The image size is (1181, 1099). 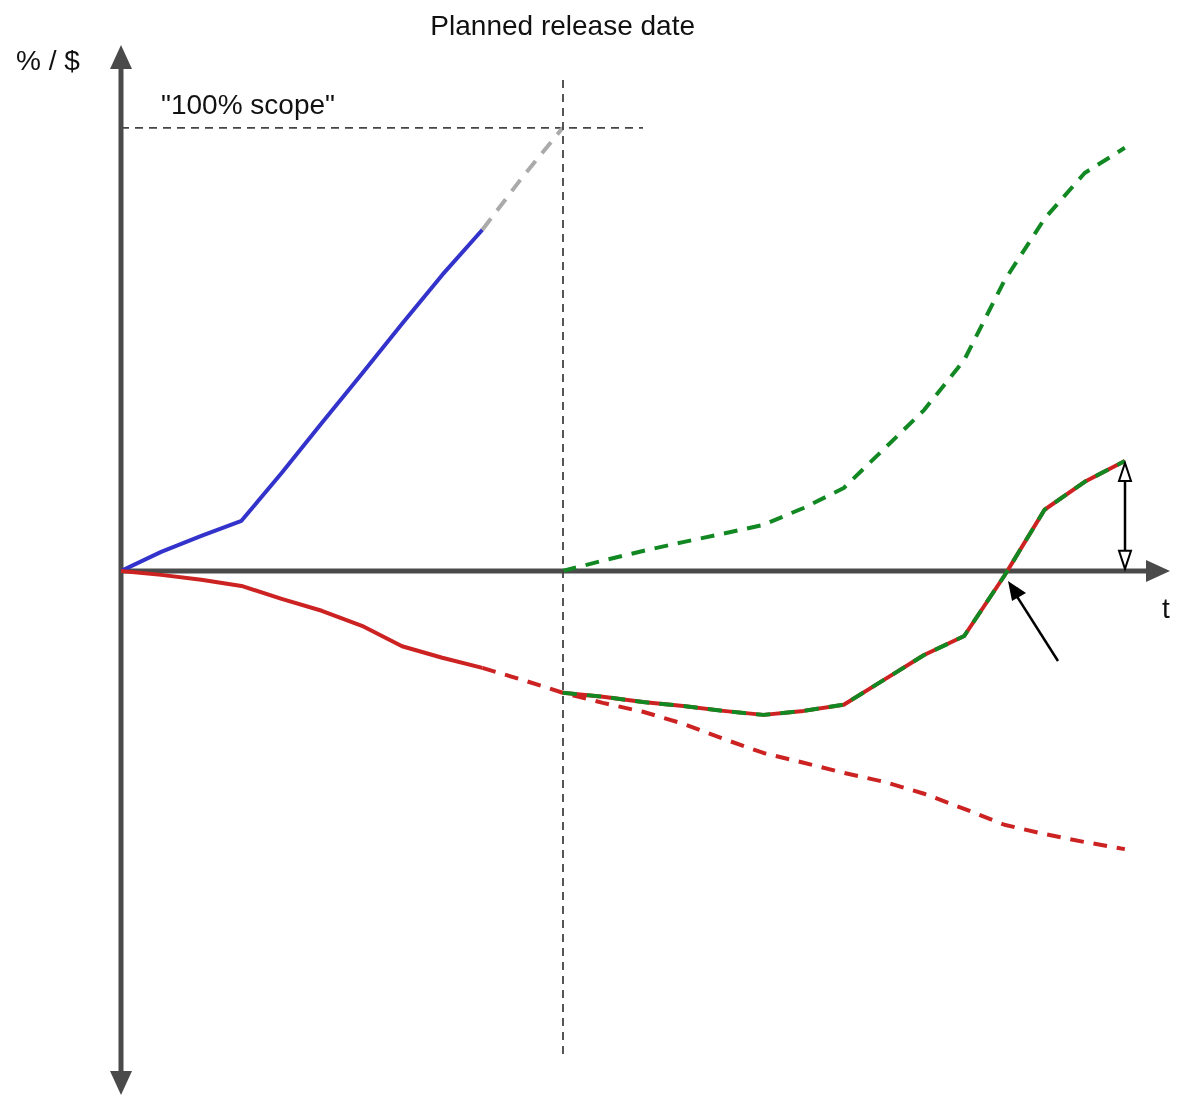 What do you see at coordinates (48, 60) in the screenshot?
I see `y-axis-title: % / $` at bounding box center [48, 60].